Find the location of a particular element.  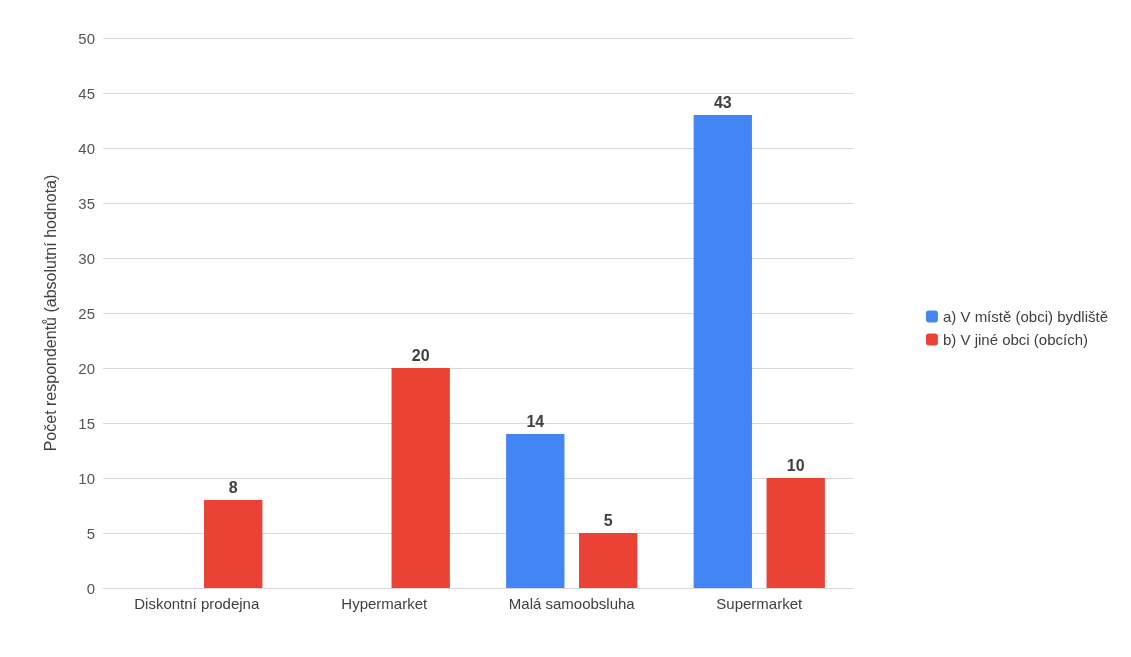

y-tick-label: 25 is located at coordinates (86, 313).